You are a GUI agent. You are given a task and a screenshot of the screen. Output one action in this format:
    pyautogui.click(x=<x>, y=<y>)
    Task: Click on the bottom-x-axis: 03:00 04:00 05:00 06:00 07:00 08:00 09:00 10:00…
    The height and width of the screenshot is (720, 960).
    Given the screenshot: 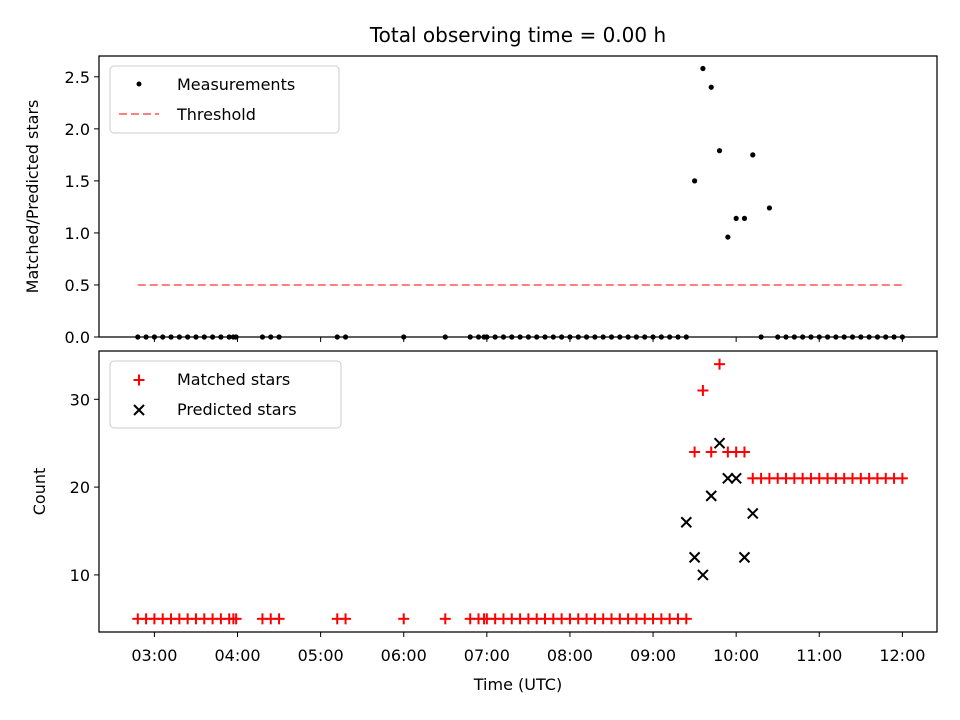 What is the action you would take?
    pyautogui.click(x=528, y=648)
    